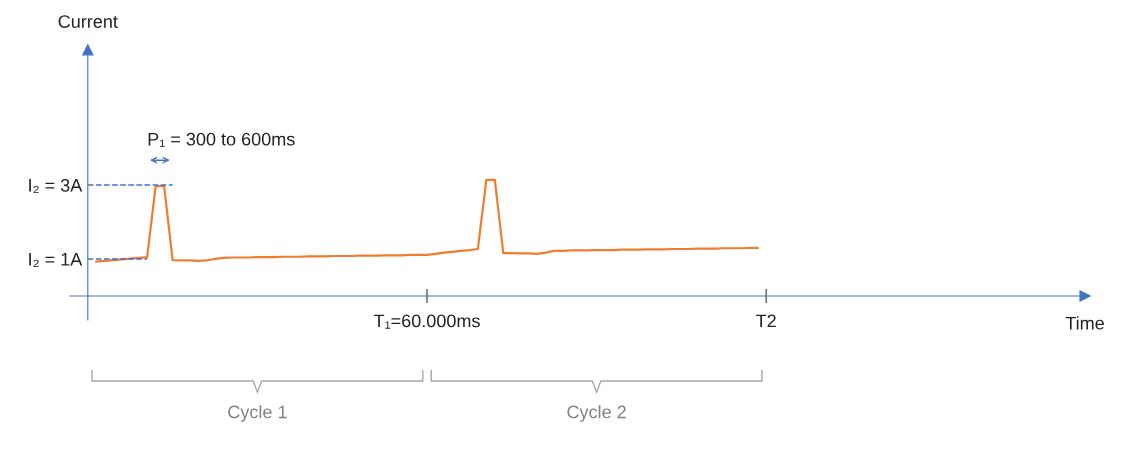  What do you see at coordinates (221, 139) in the screenshot?
I see `annotation: P₁ = 300 to 600ms` at bounding box center [221, 139].